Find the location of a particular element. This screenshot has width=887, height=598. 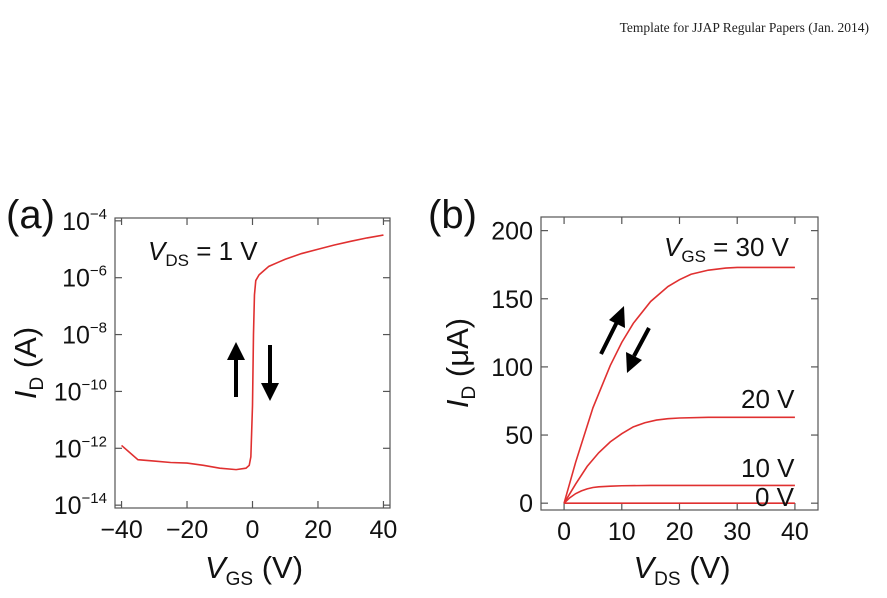

panel-a-x-tick-label: 0 is located at coordinates (253, 530).